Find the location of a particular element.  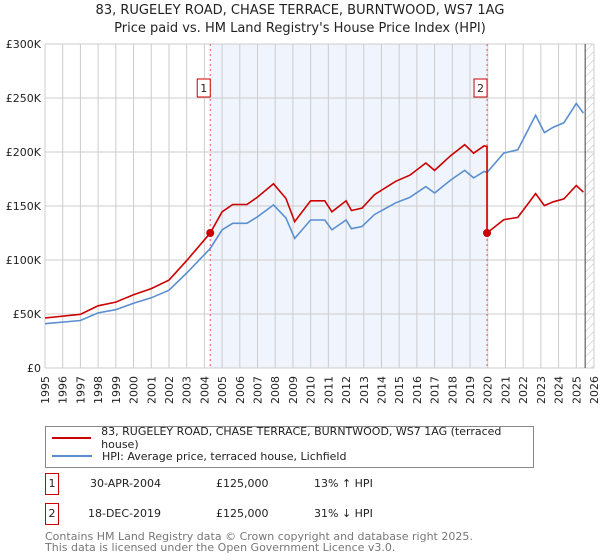

x-tick-label: 2020 is located at coordinates (488, 390).